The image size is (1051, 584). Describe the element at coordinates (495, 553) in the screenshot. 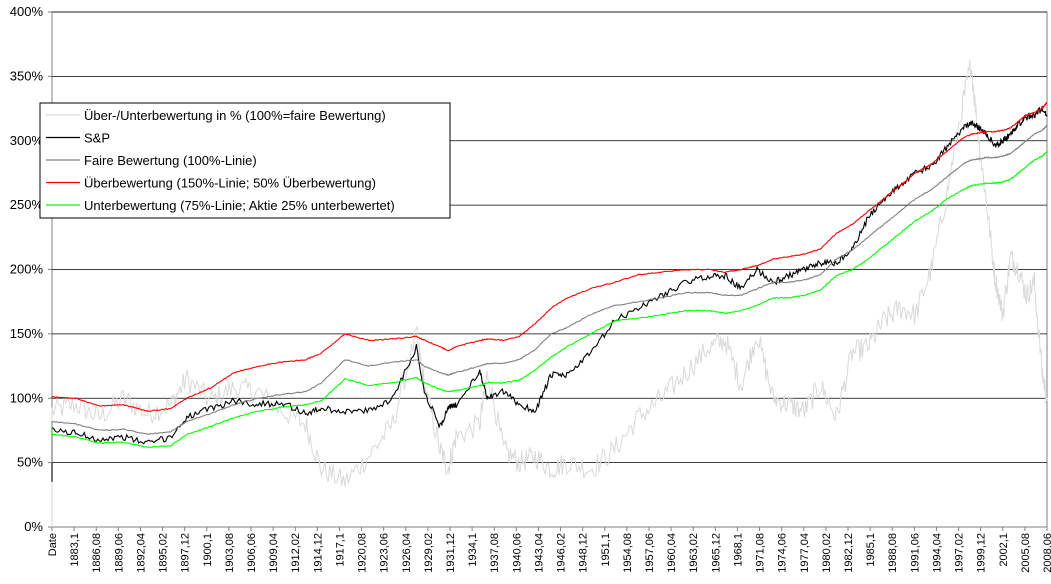

I see `x-tick-label: 1937,08` at that location.